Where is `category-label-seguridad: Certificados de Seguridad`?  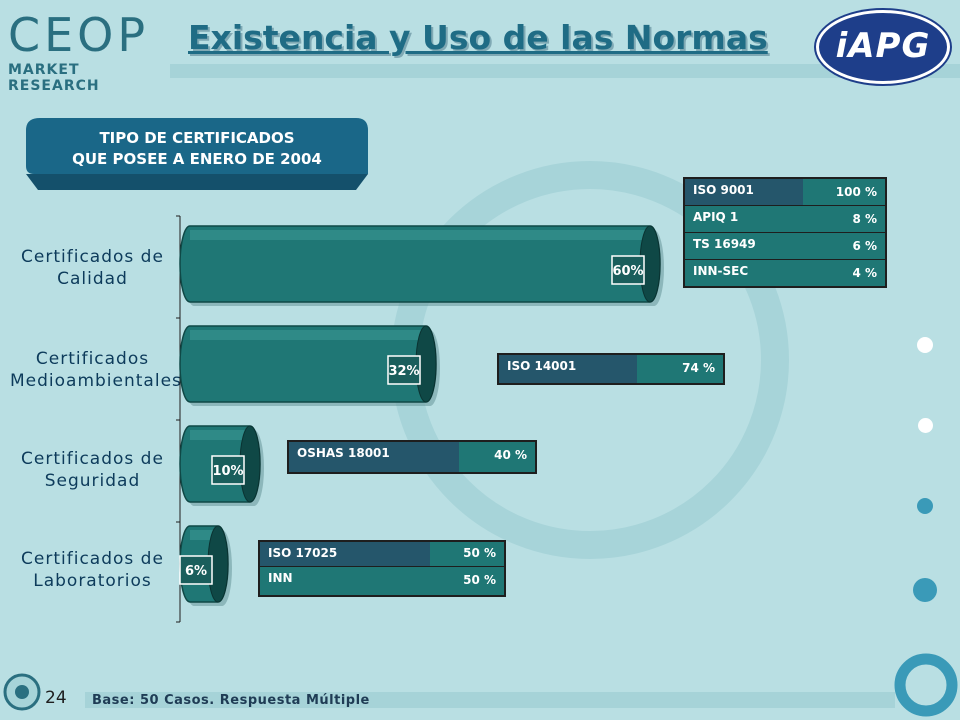 category-label-seguridad: Certificados de Seguridad is located at coordinates (92, 470).